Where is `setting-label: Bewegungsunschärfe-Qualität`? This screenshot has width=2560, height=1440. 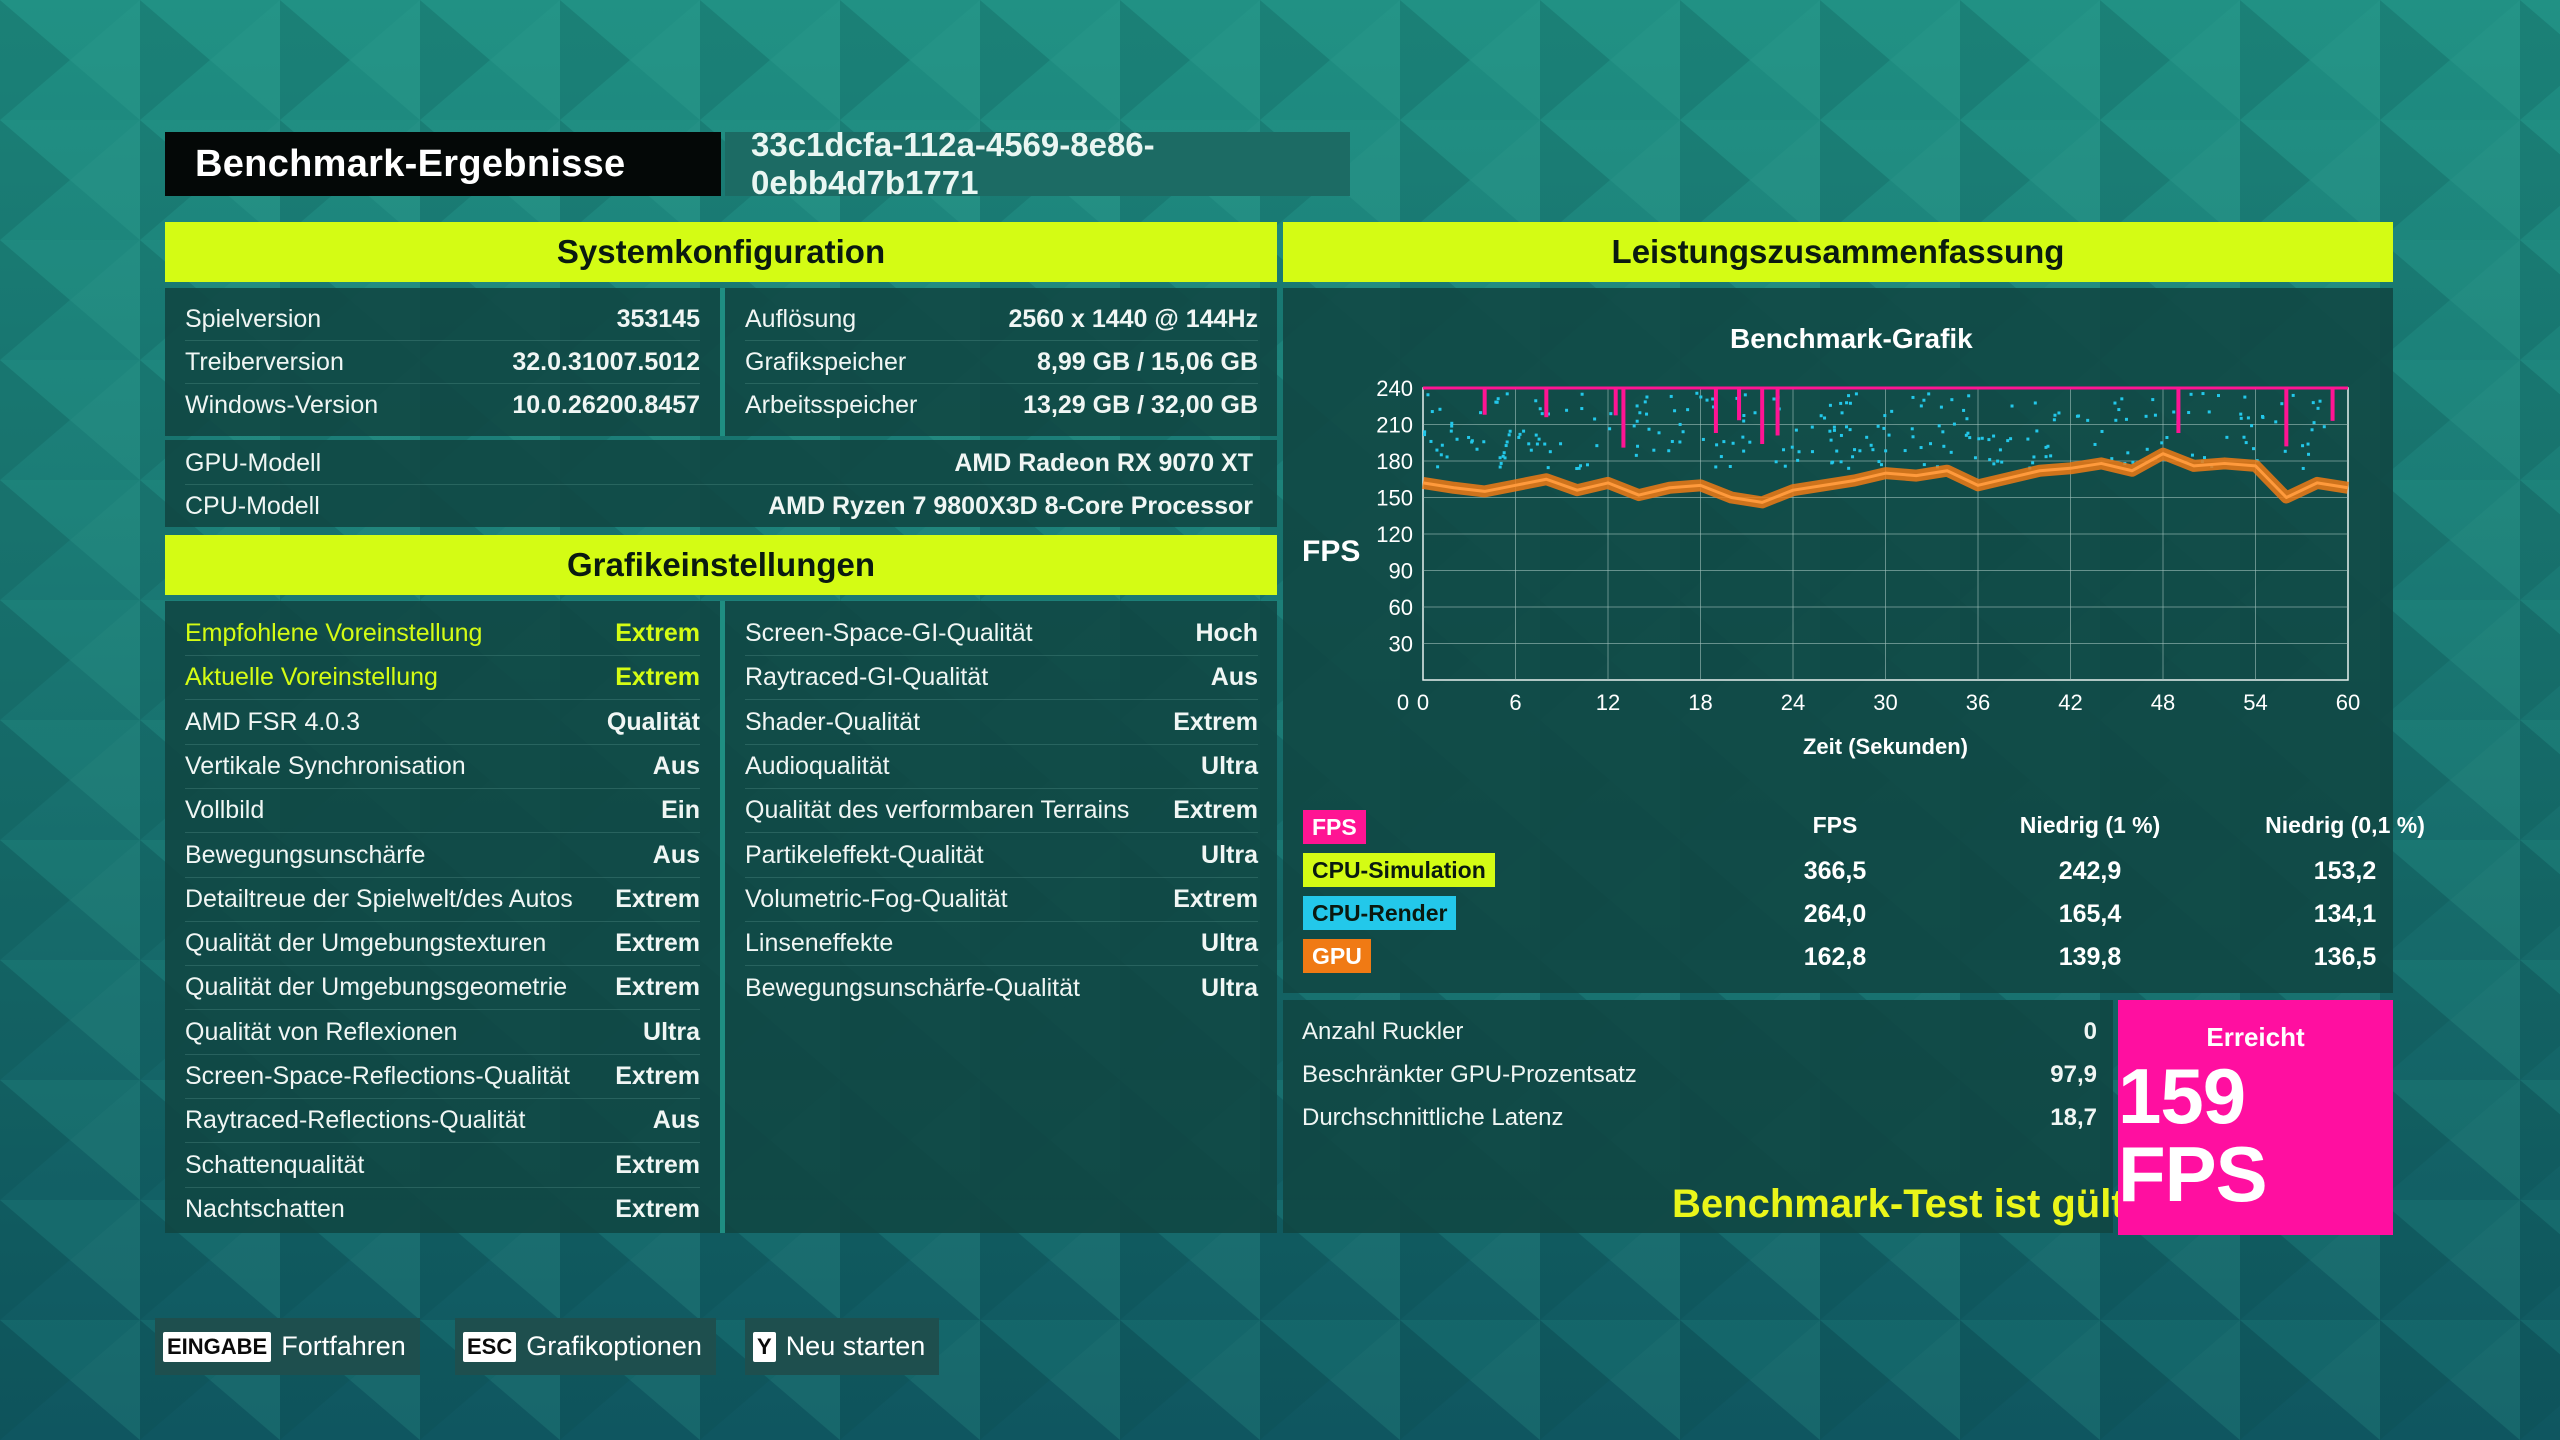 setting-label: Bewegungsunschärfe-Qualität is located at coordinates (912, 987).